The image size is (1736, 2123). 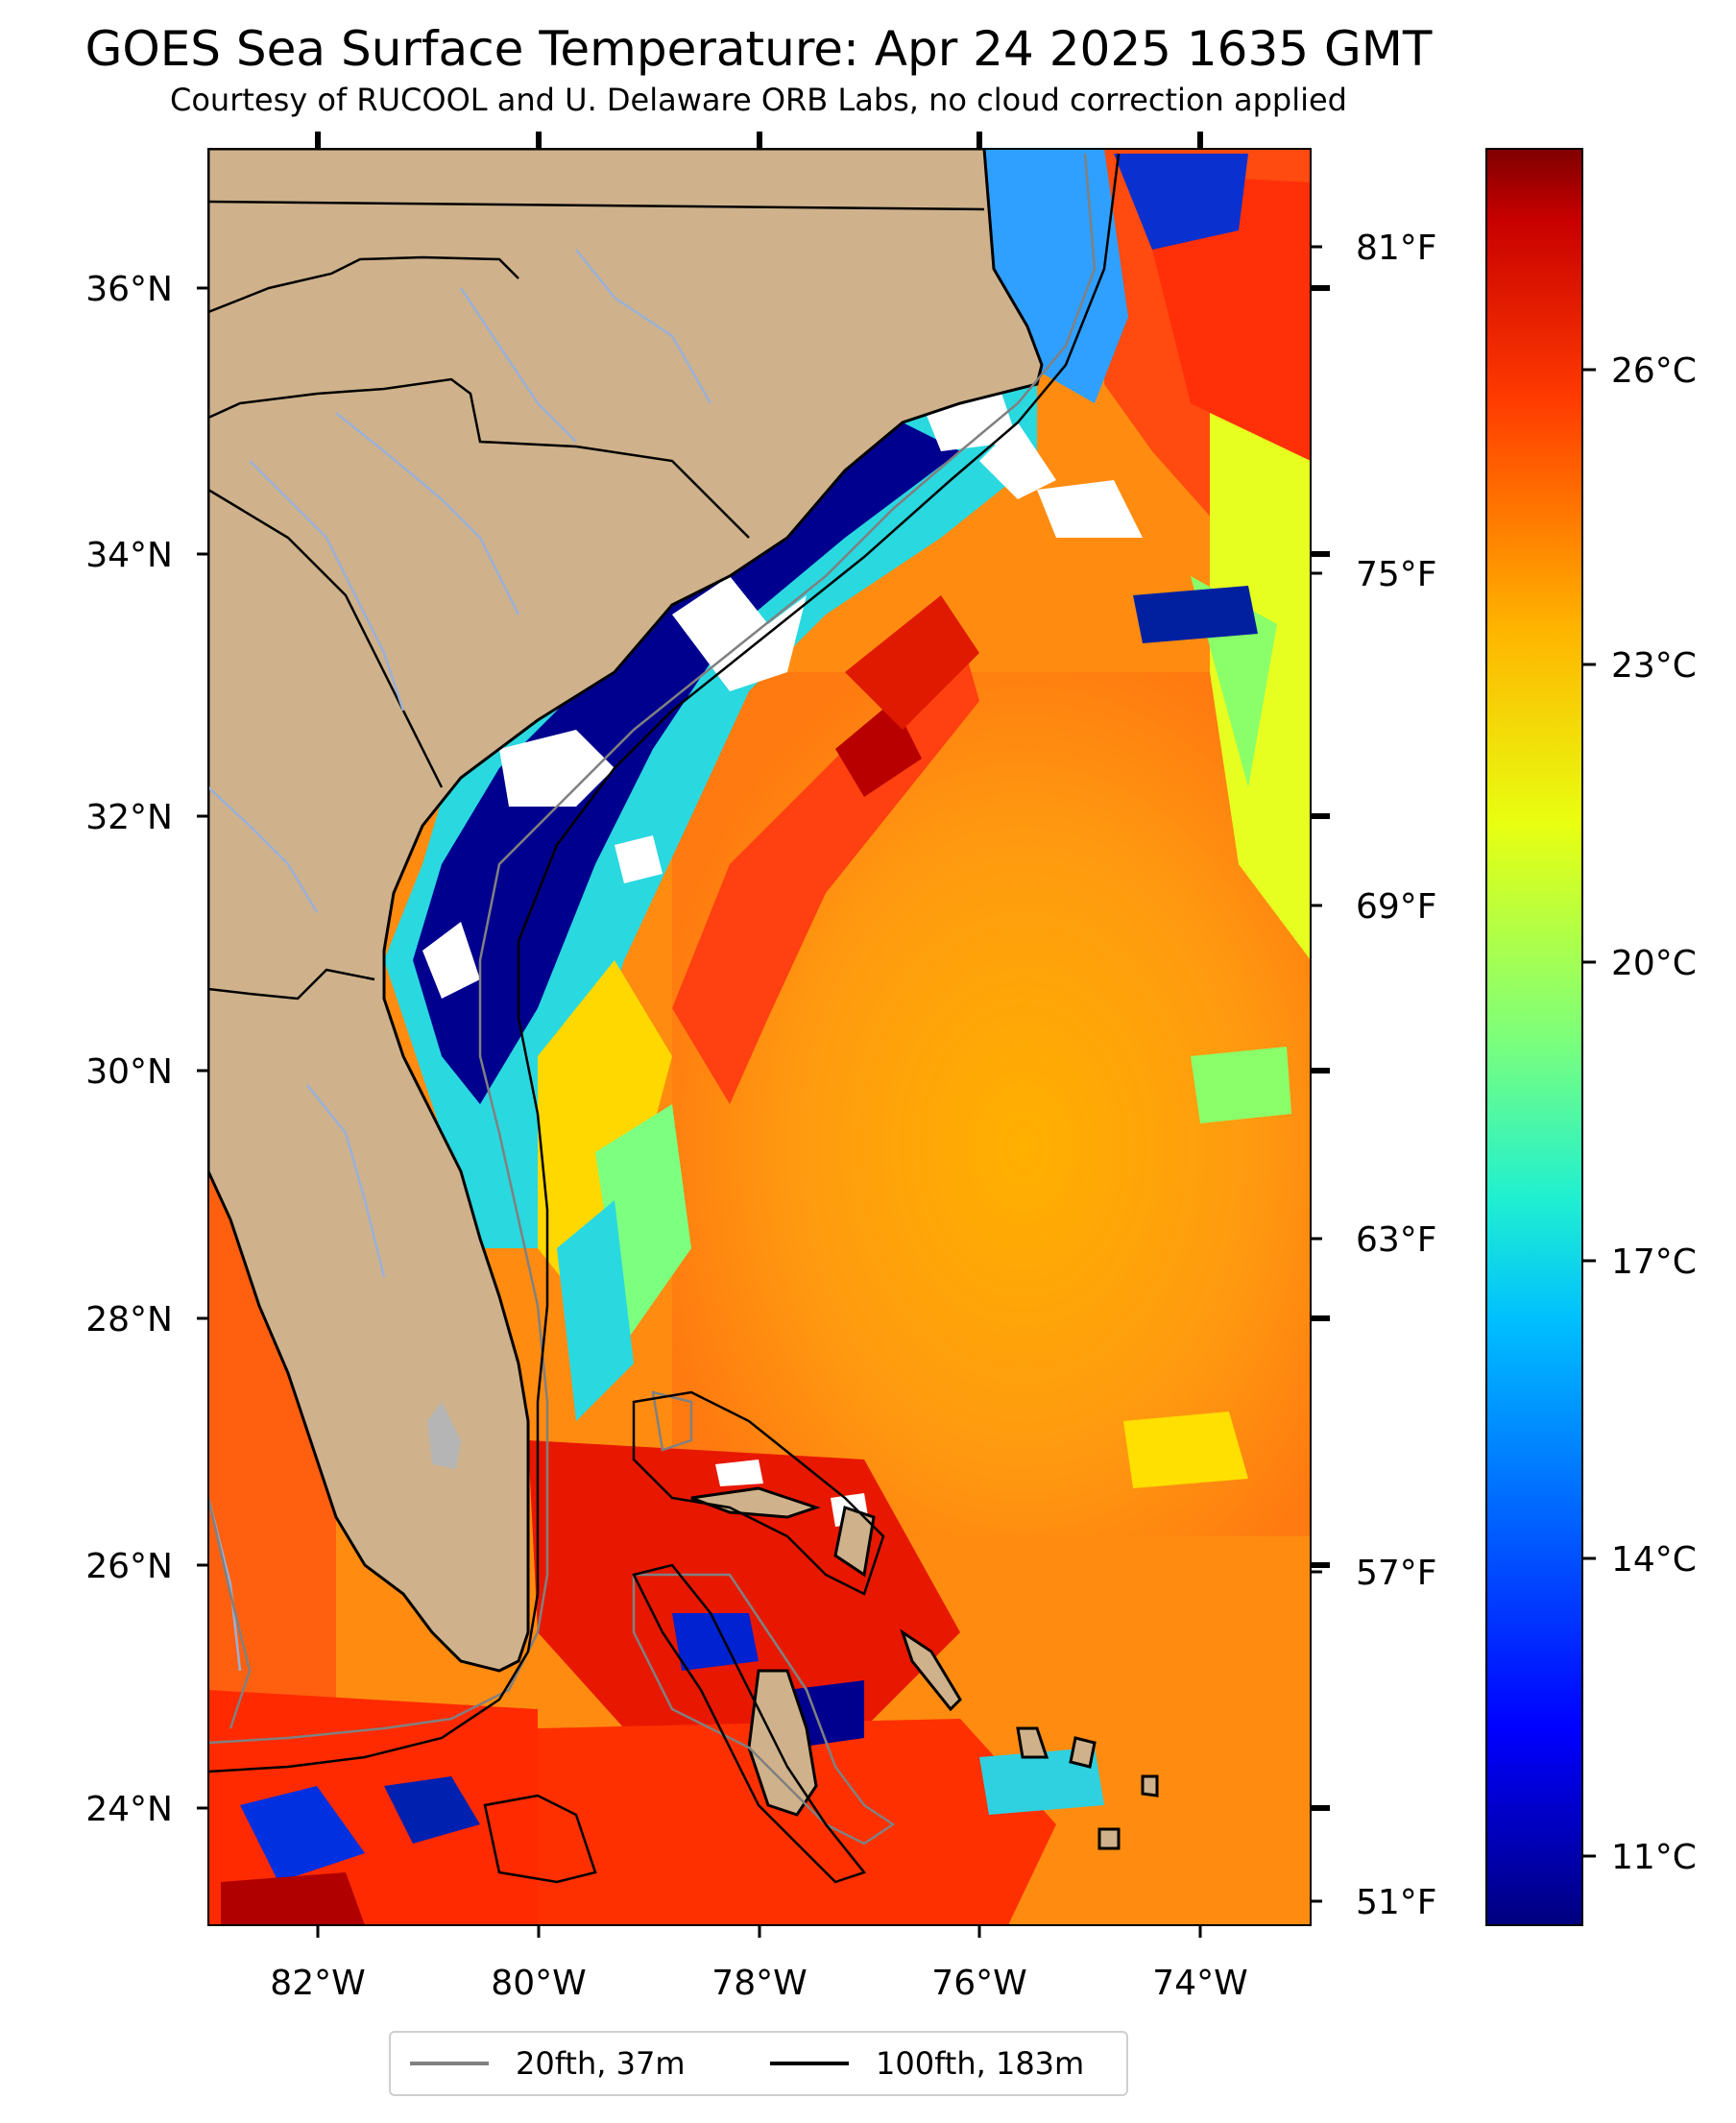 I want to click on lon-ticks-top, so click(x=759, y=140).